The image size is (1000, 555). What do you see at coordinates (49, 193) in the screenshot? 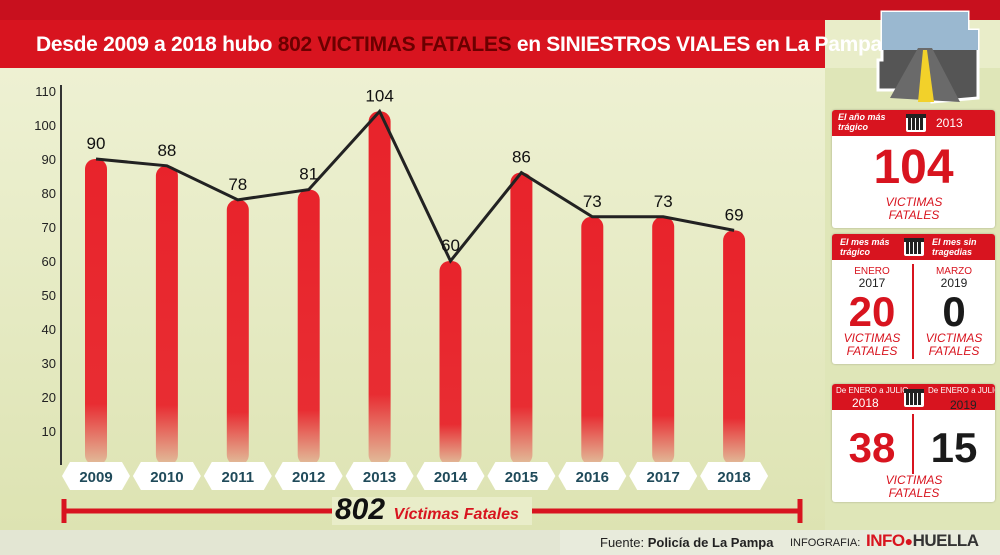
I see `y-tick-label: 80` at bounding box center [49, 193].